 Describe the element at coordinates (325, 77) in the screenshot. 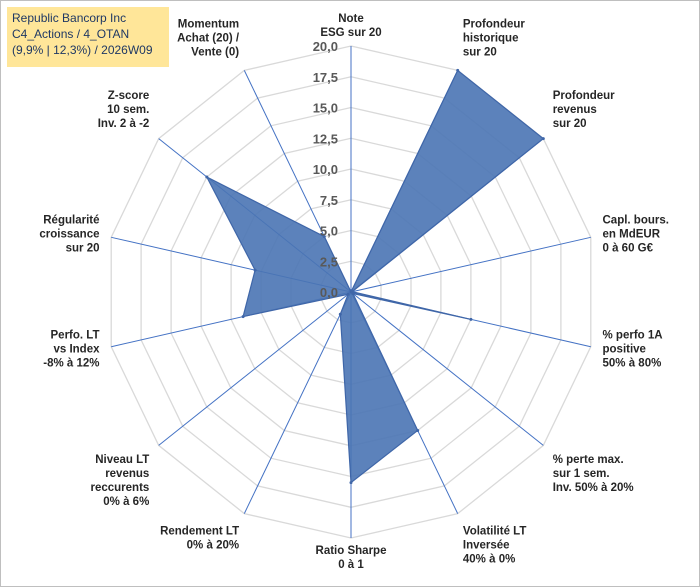

I see `radial-tick-label: 17,5` at that location.